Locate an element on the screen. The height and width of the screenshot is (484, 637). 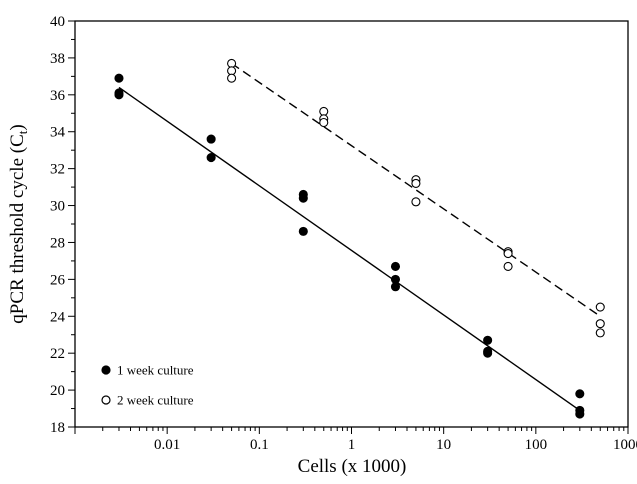
y-tick-label: 24 is located at coordinates (58, 317).